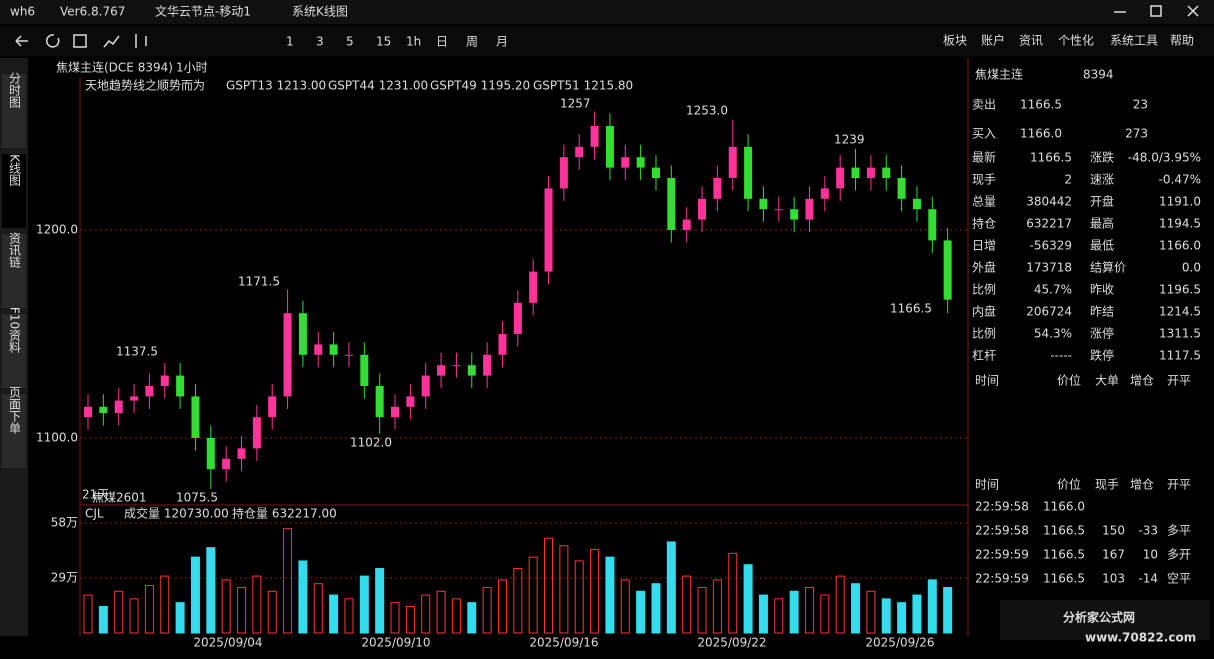 The height and width of the screenshot is (659, 1214). I want to click on quote-value: 632217, so click(1049, 224).